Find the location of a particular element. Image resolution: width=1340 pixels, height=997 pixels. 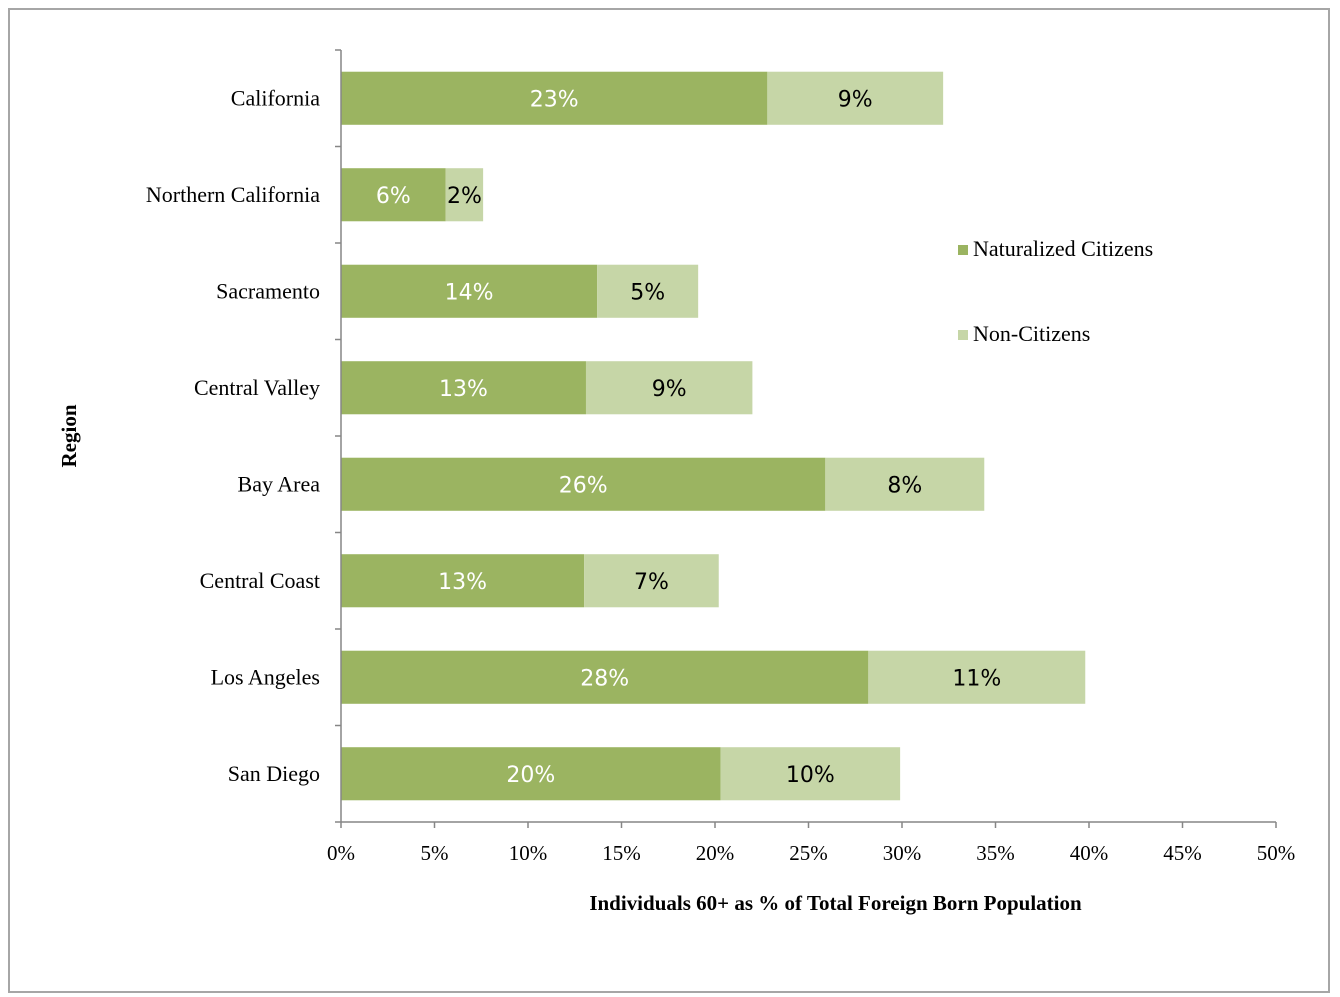

legend: Naturalized Citizens Non-Citizens is located at coordinates (1055, 291).